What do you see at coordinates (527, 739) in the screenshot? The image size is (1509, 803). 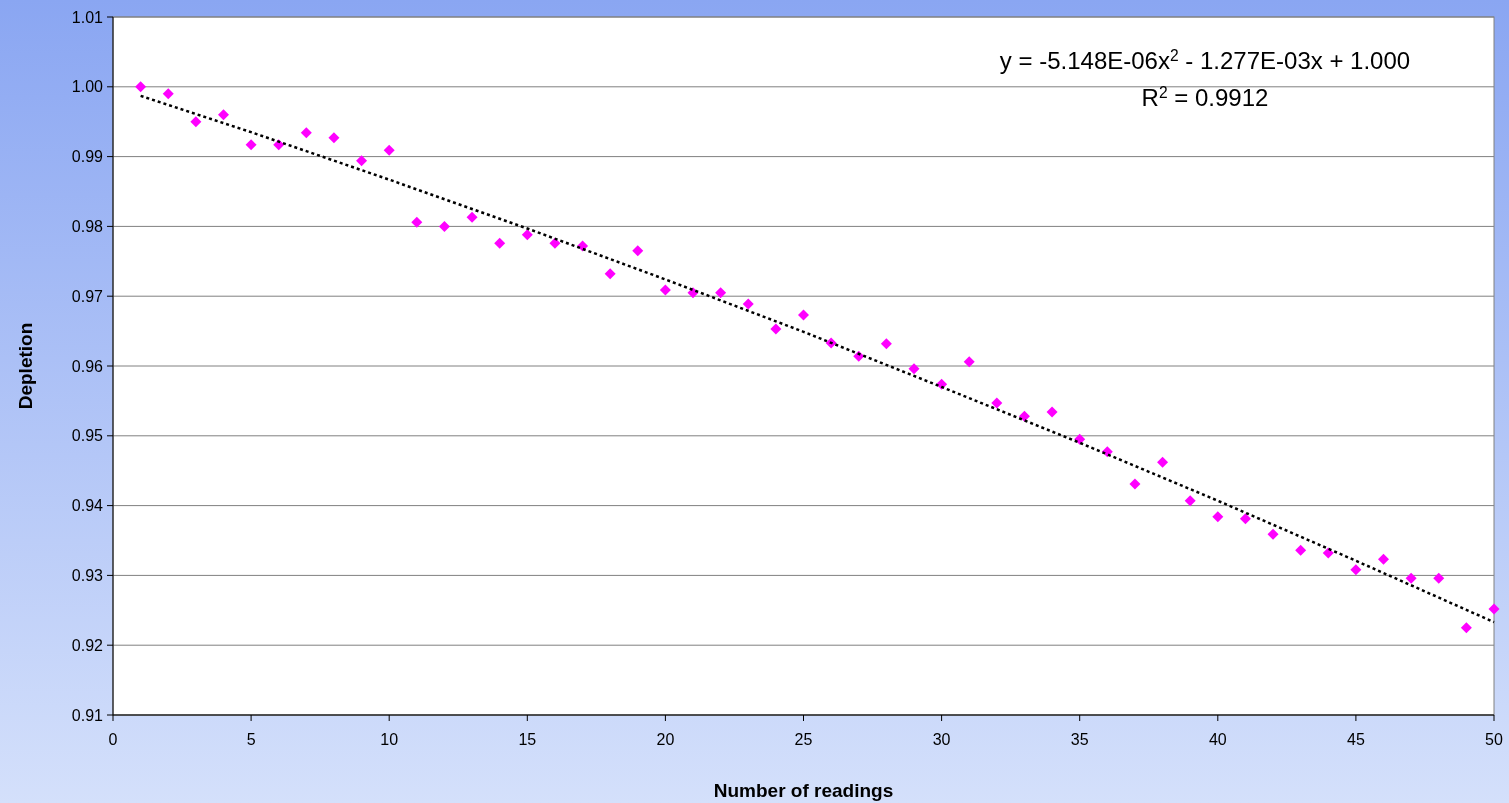 I see `x-tick-label: 15` at bounding box center [527, 739].